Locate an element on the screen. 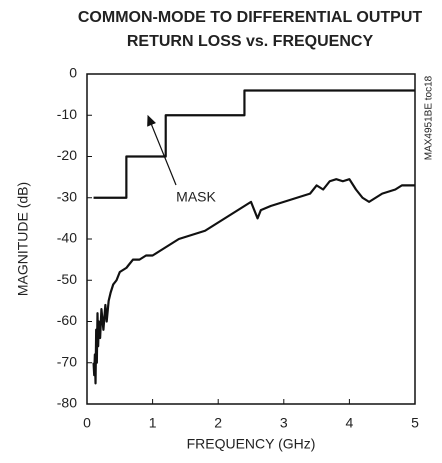  y-tick-label: -20 is located at coordinates (67, 155).